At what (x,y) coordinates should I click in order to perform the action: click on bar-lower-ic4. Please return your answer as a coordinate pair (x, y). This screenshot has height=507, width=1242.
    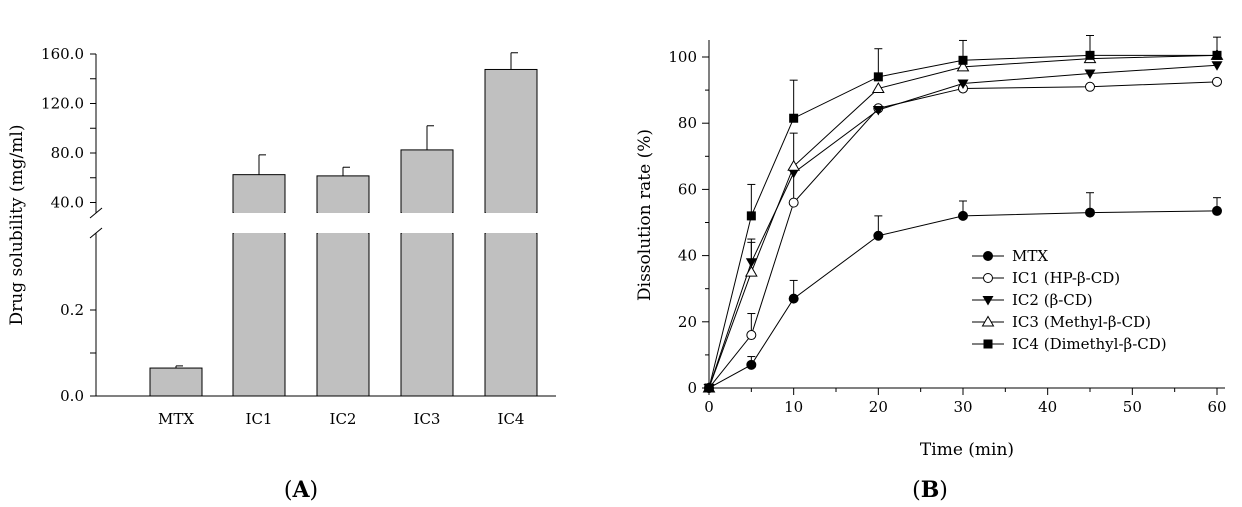
    Looking at the image, I should click on (511, 314).